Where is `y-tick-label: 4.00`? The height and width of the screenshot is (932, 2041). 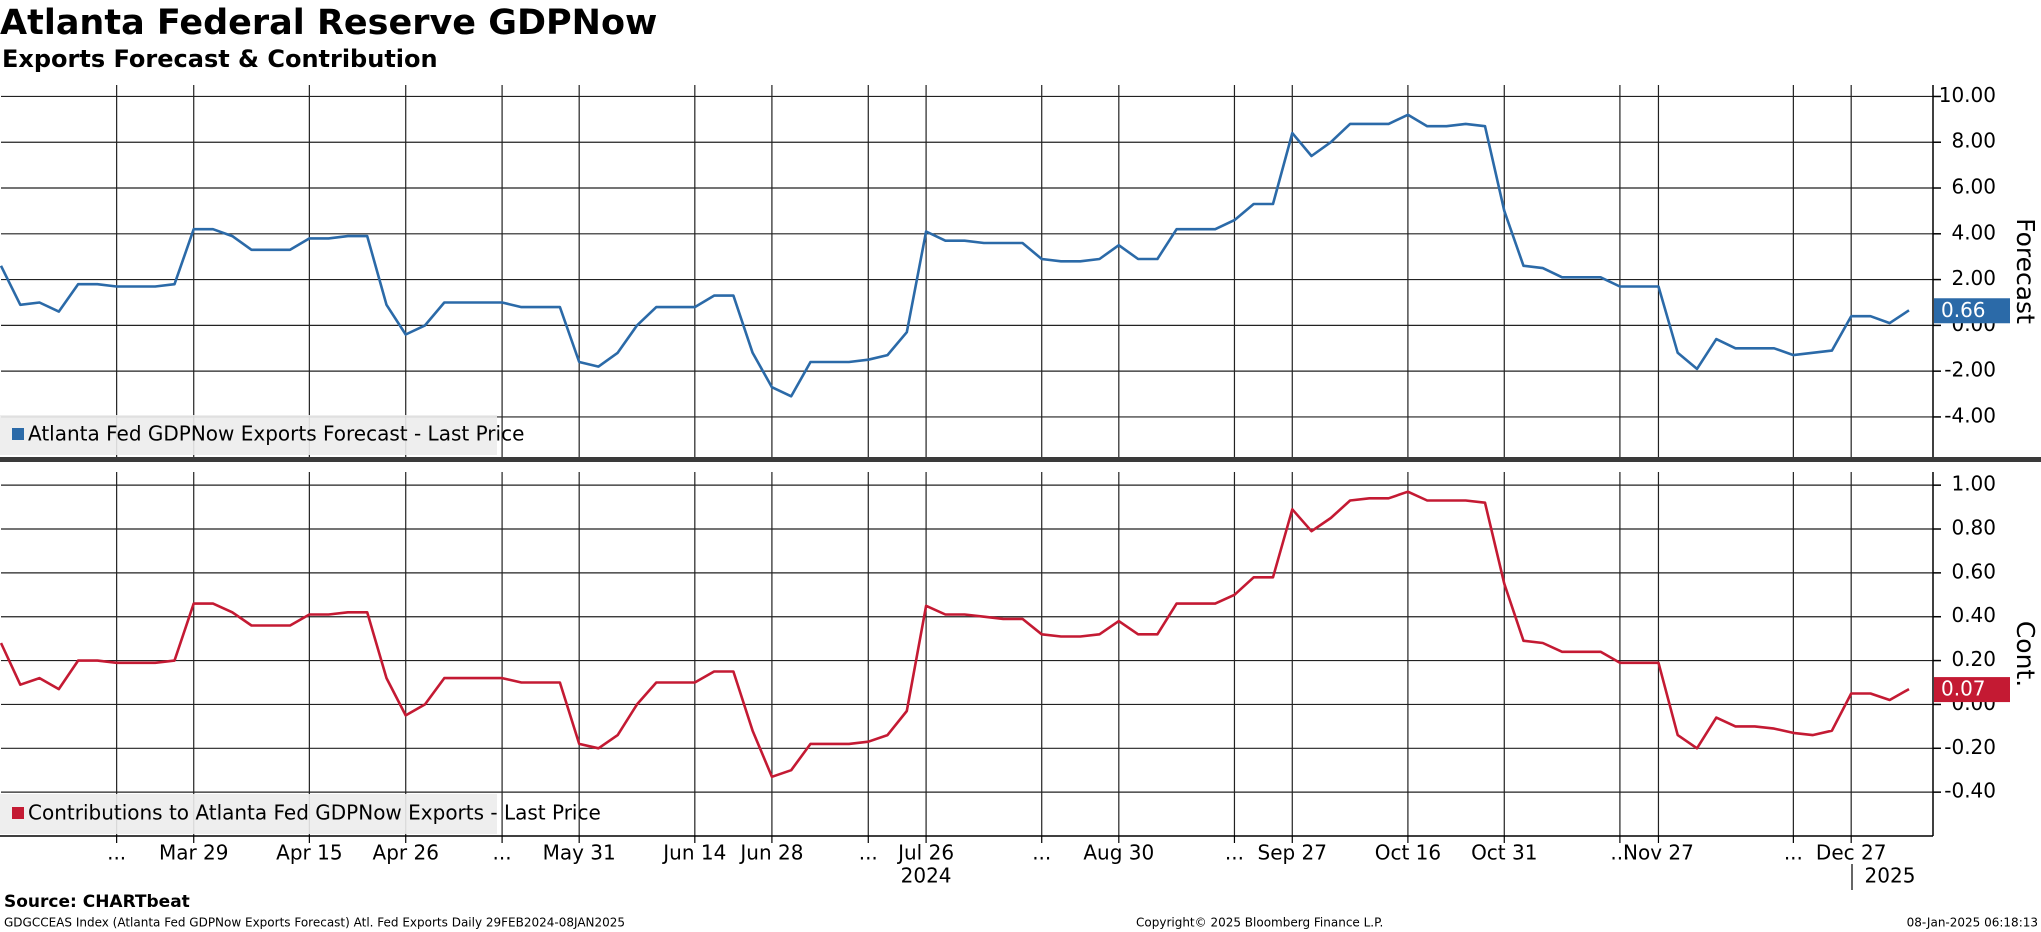 y-tick-label: 4.00 is located at coordinates (1973, 232).